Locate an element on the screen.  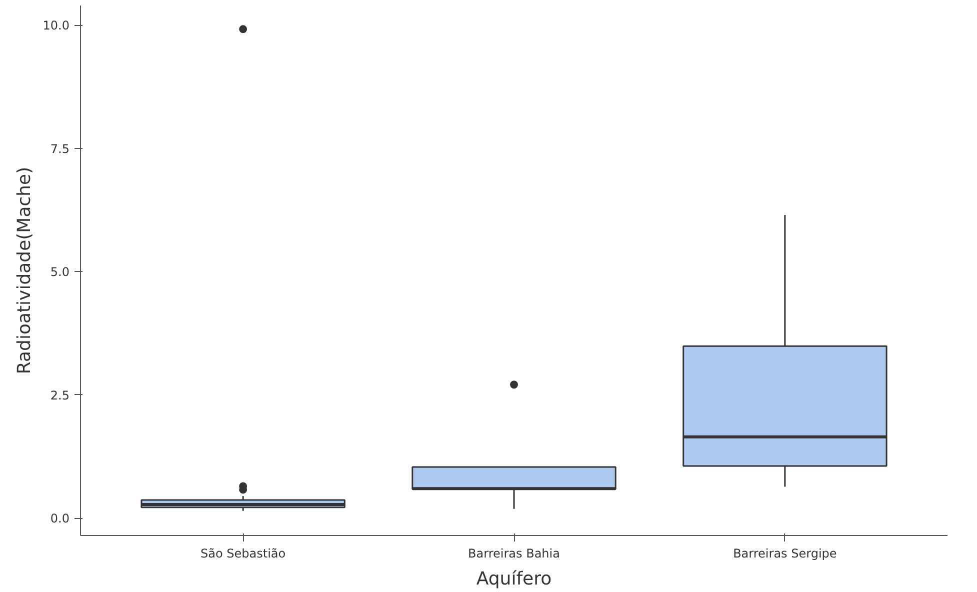
y-tick-label: 0.0 is located at coordinates (60, 519).